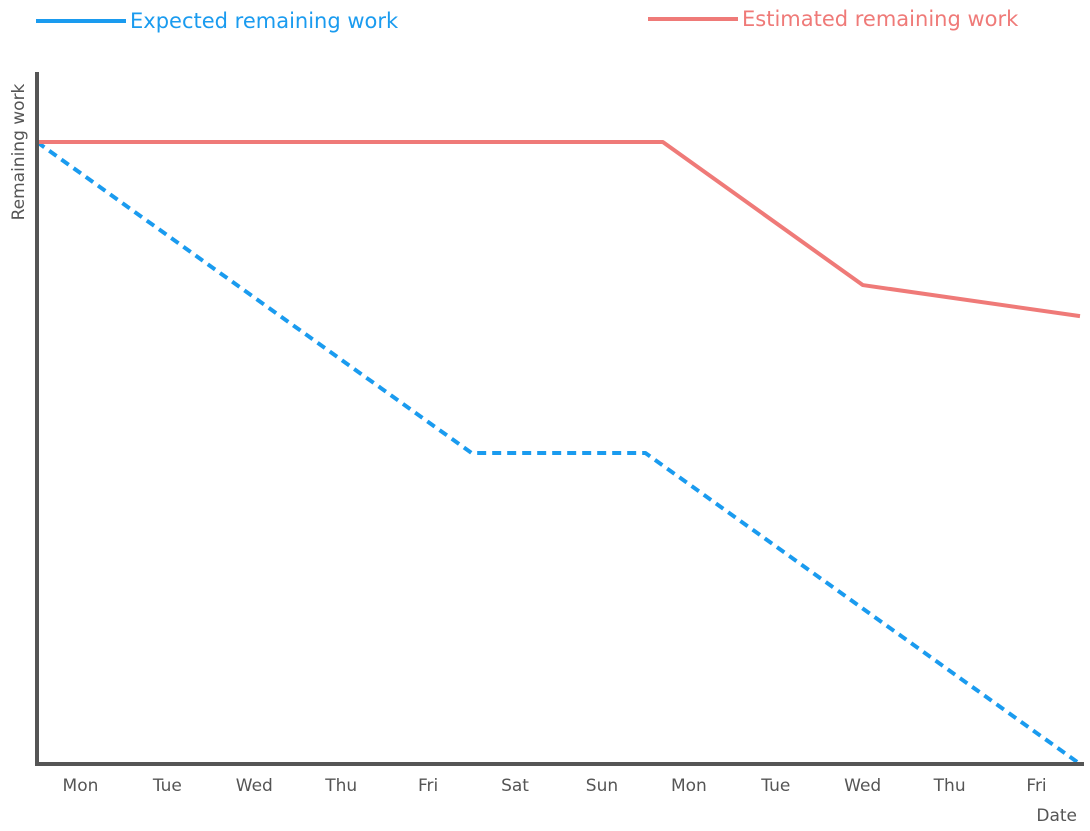 This screenshot has height=831, width=1090. Describe the element at coordinates (515, 786) in the screenshot. I see `x-tick-label: Sat` at that location.